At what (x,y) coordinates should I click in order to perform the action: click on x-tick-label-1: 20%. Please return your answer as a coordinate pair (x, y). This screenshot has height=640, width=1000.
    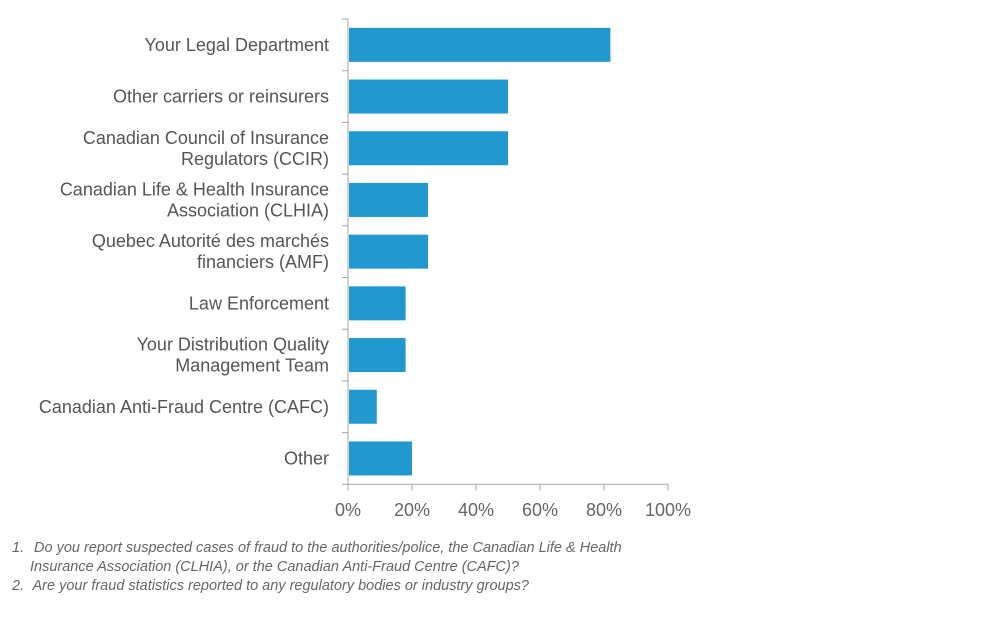
    Looking at the image, I should click on (412, 510).